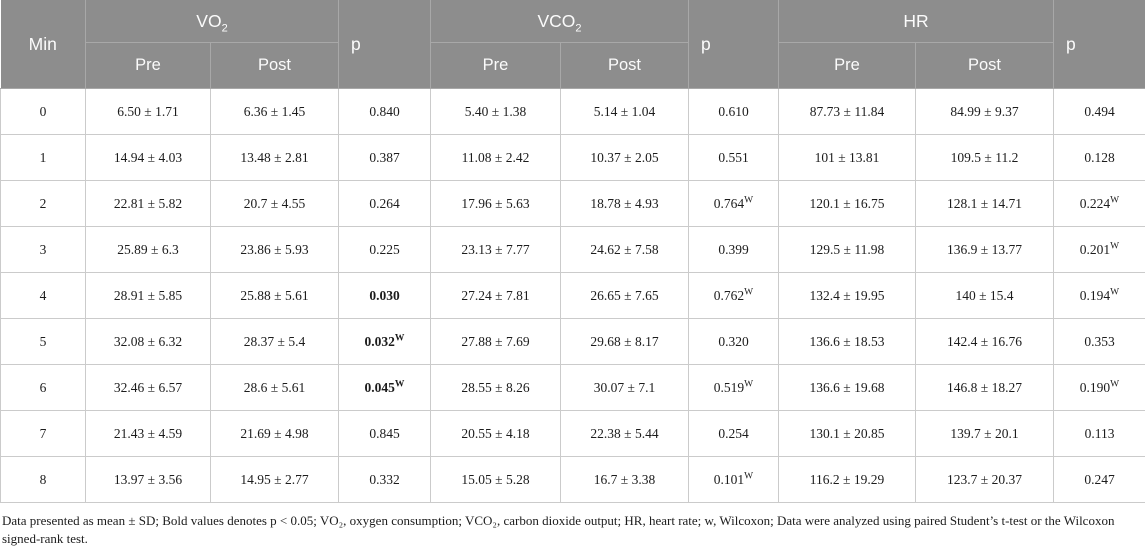 This screenshot has width=1145, height=550. Describe the element at coordinates (734, 387) in the screenshot. I see `vco2-p-cell: 0.519W` at that location.